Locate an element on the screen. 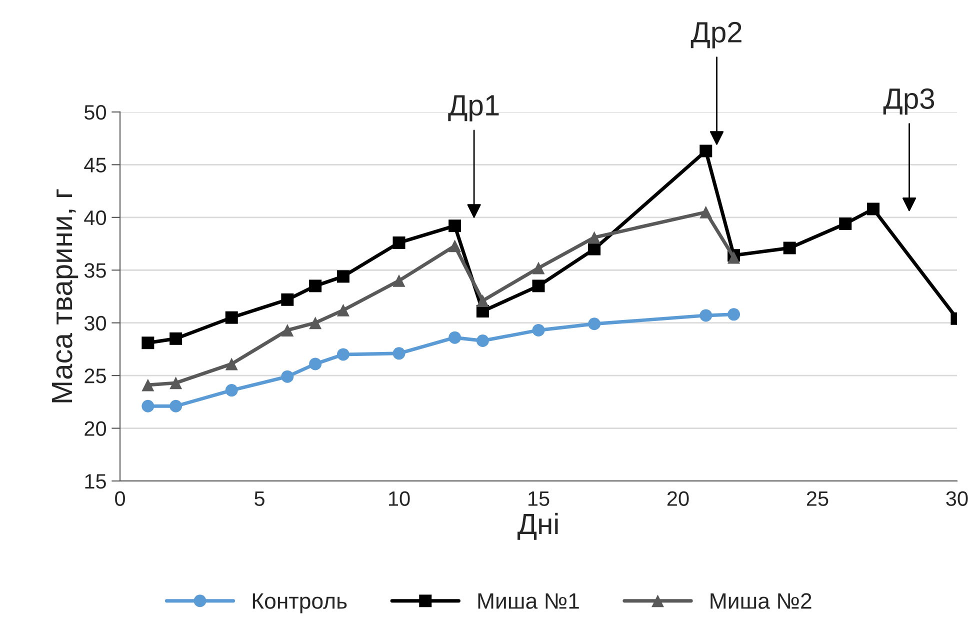  x-tick-label: 30 is located at coordinates (957, 498).